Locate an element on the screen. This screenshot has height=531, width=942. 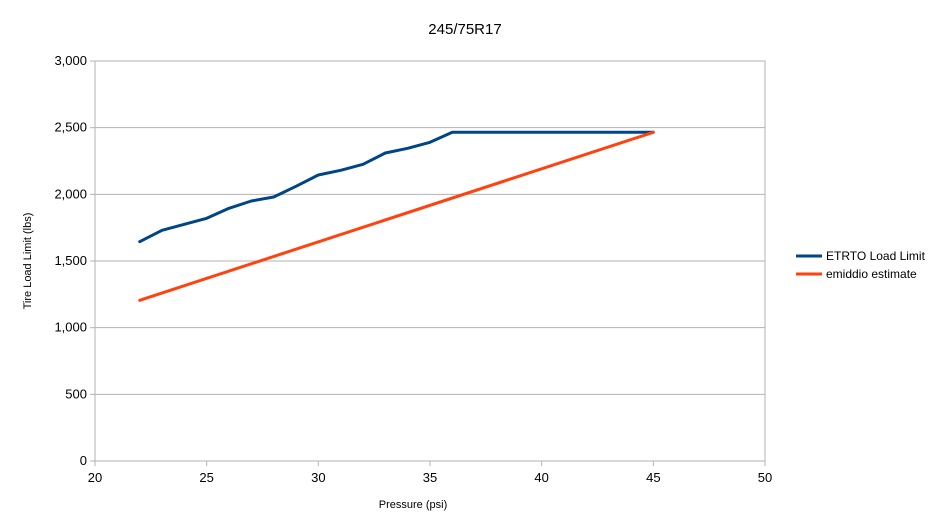
legend-label: emiddio estimate is located at coordinates (871, 274).